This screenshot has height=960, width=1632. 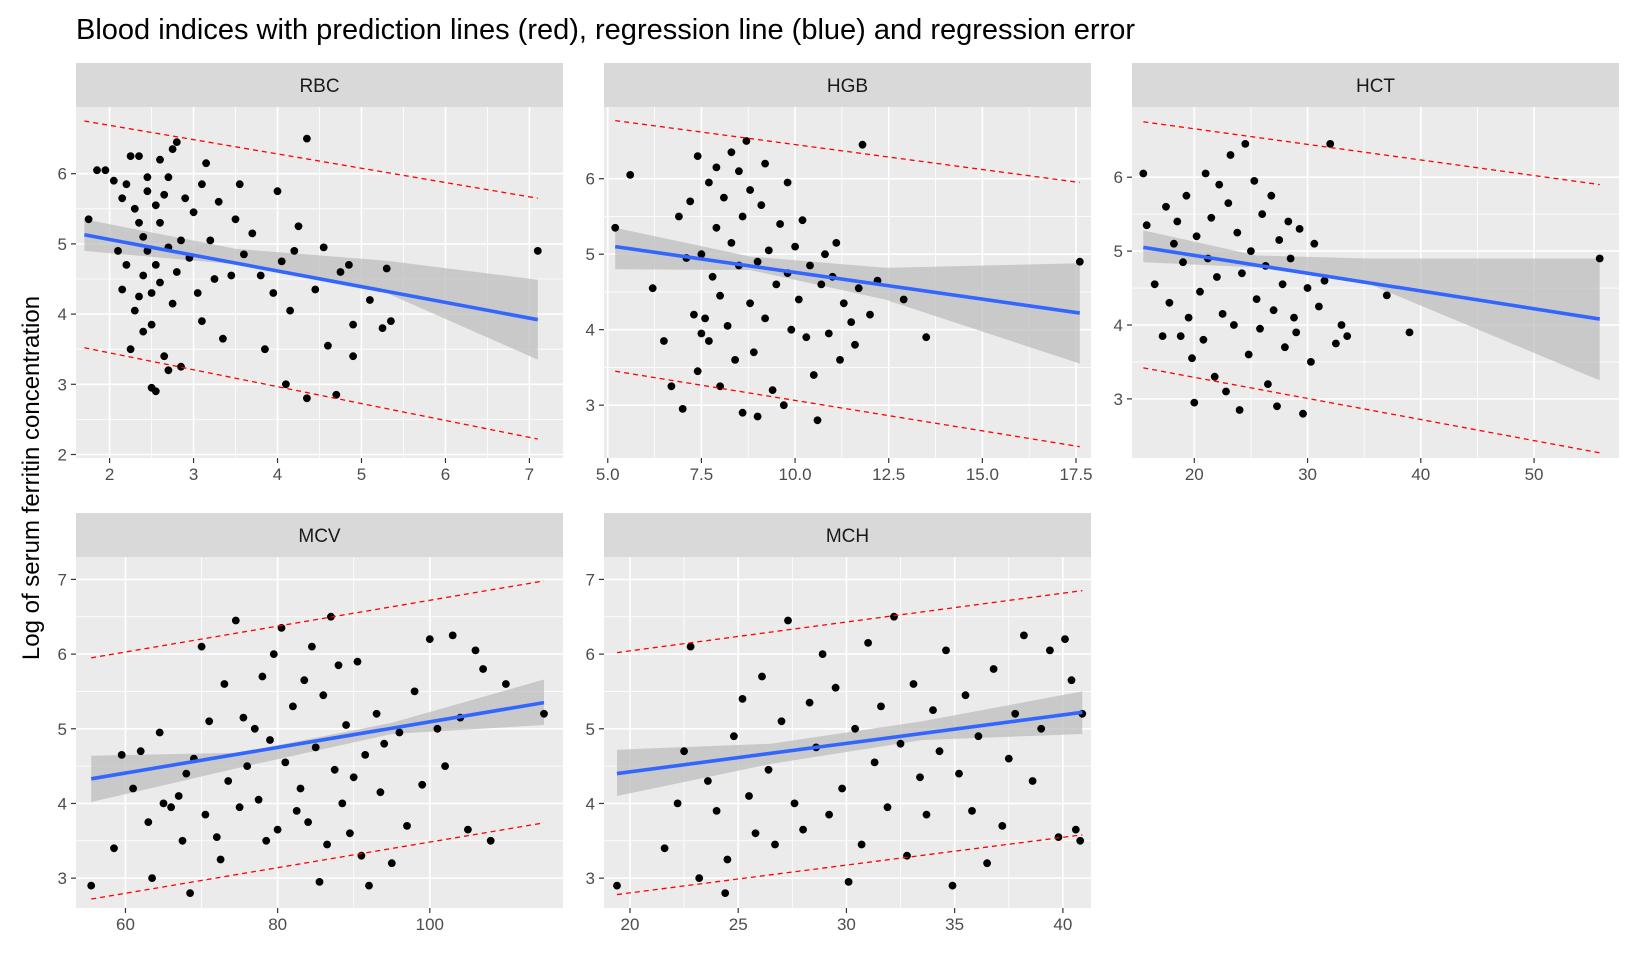 I want to click on x-tick-label: 6, so click(x=445, y=474).